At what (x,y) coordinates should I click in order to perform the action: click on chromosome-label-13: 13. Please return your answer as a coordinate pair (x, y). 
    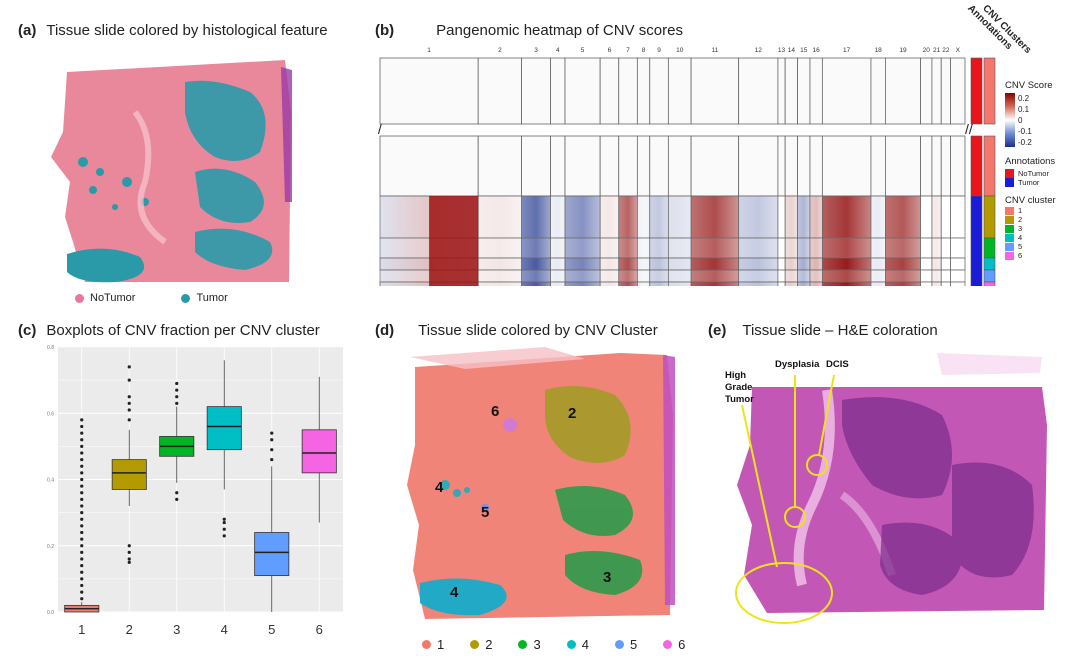
    Looking at the image, I should click on (782, 50).